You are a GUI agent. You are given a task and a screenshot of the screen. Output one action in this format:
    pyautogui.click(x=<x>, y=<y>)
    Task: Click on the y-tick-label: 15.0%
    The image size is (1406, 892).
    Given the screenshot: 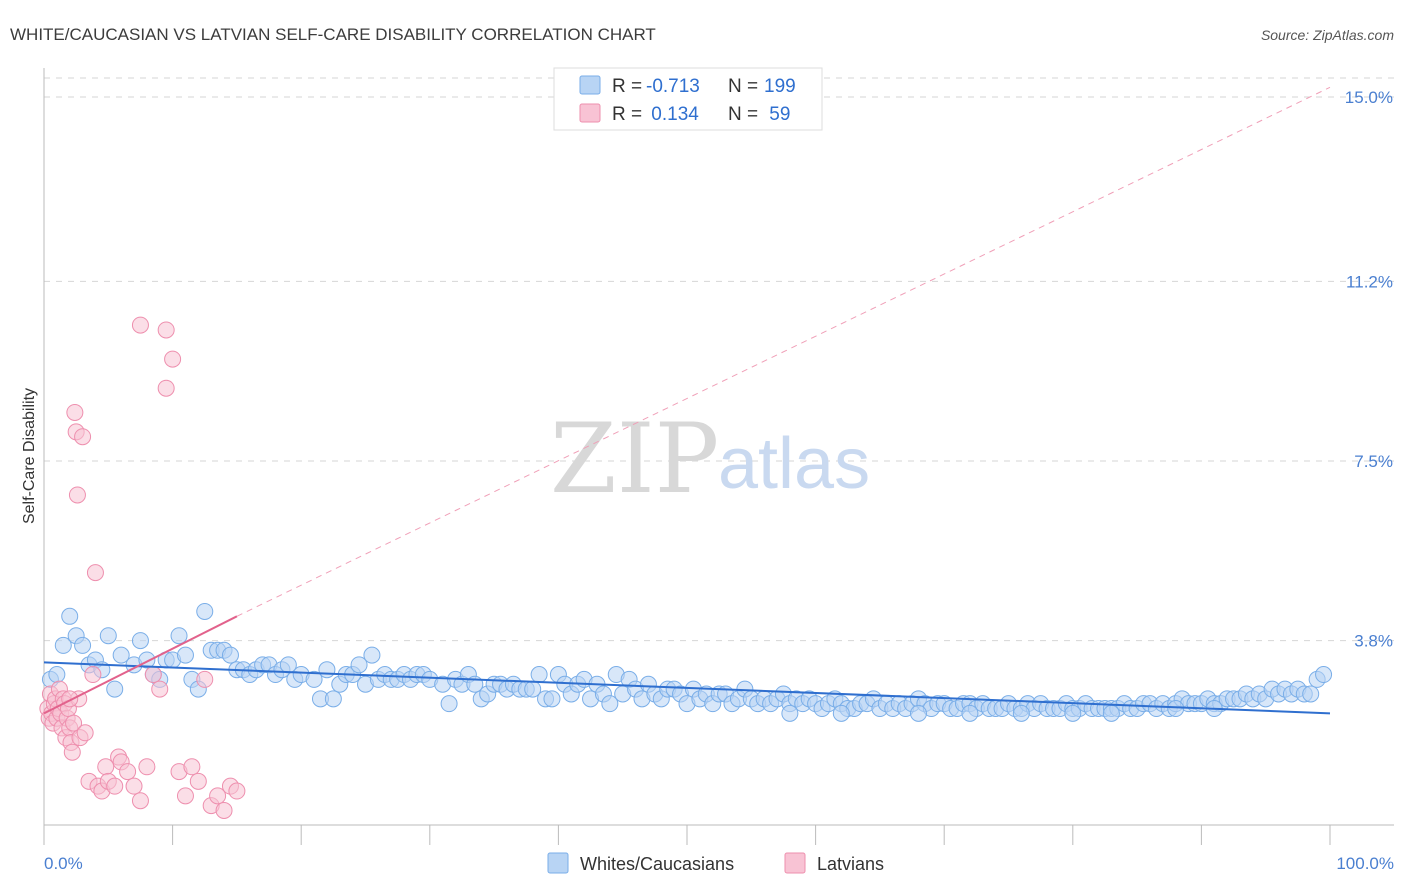 What is the action you would take?
    pyautogui.click(x=1369, y=97)
    